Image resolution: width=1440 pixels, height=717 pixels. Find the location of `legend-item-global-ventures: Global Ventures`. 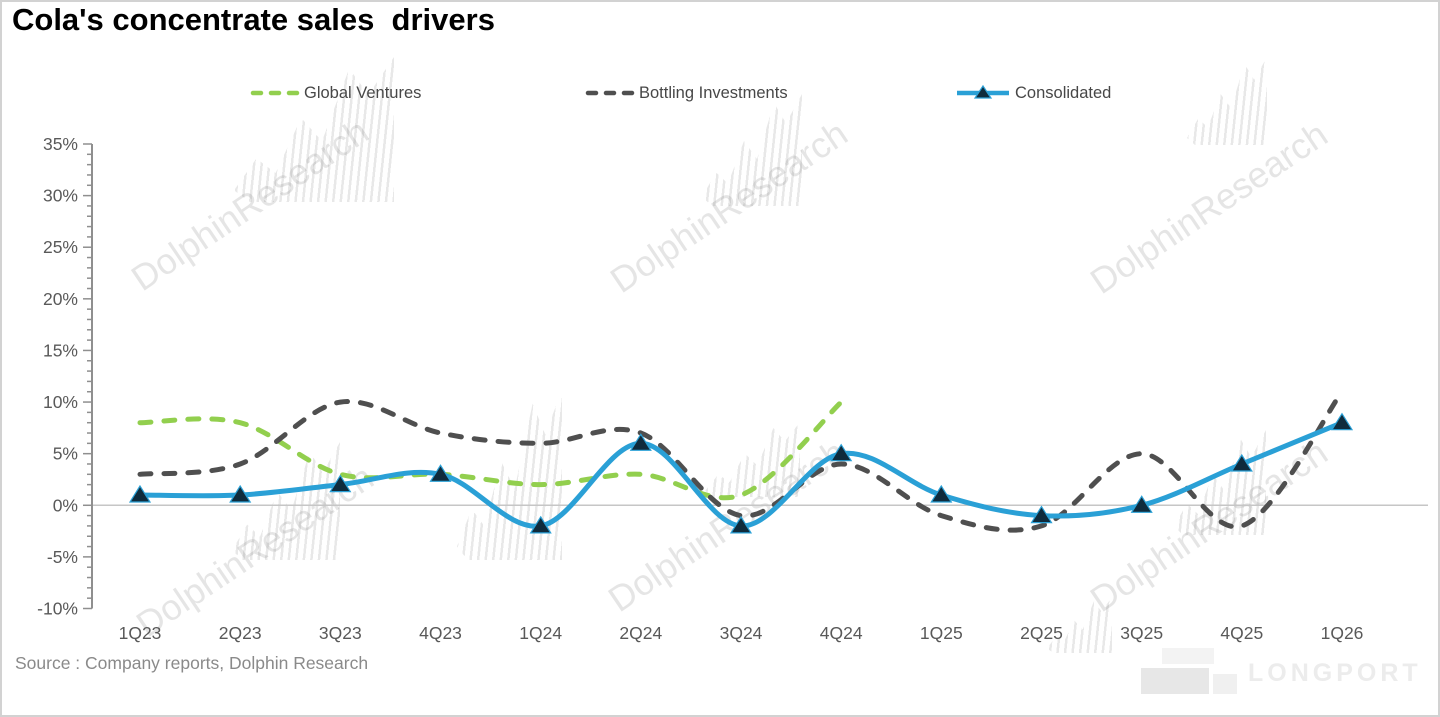

legend-item-global-ventures: Global Ventures is located at coordinates (335, 93).